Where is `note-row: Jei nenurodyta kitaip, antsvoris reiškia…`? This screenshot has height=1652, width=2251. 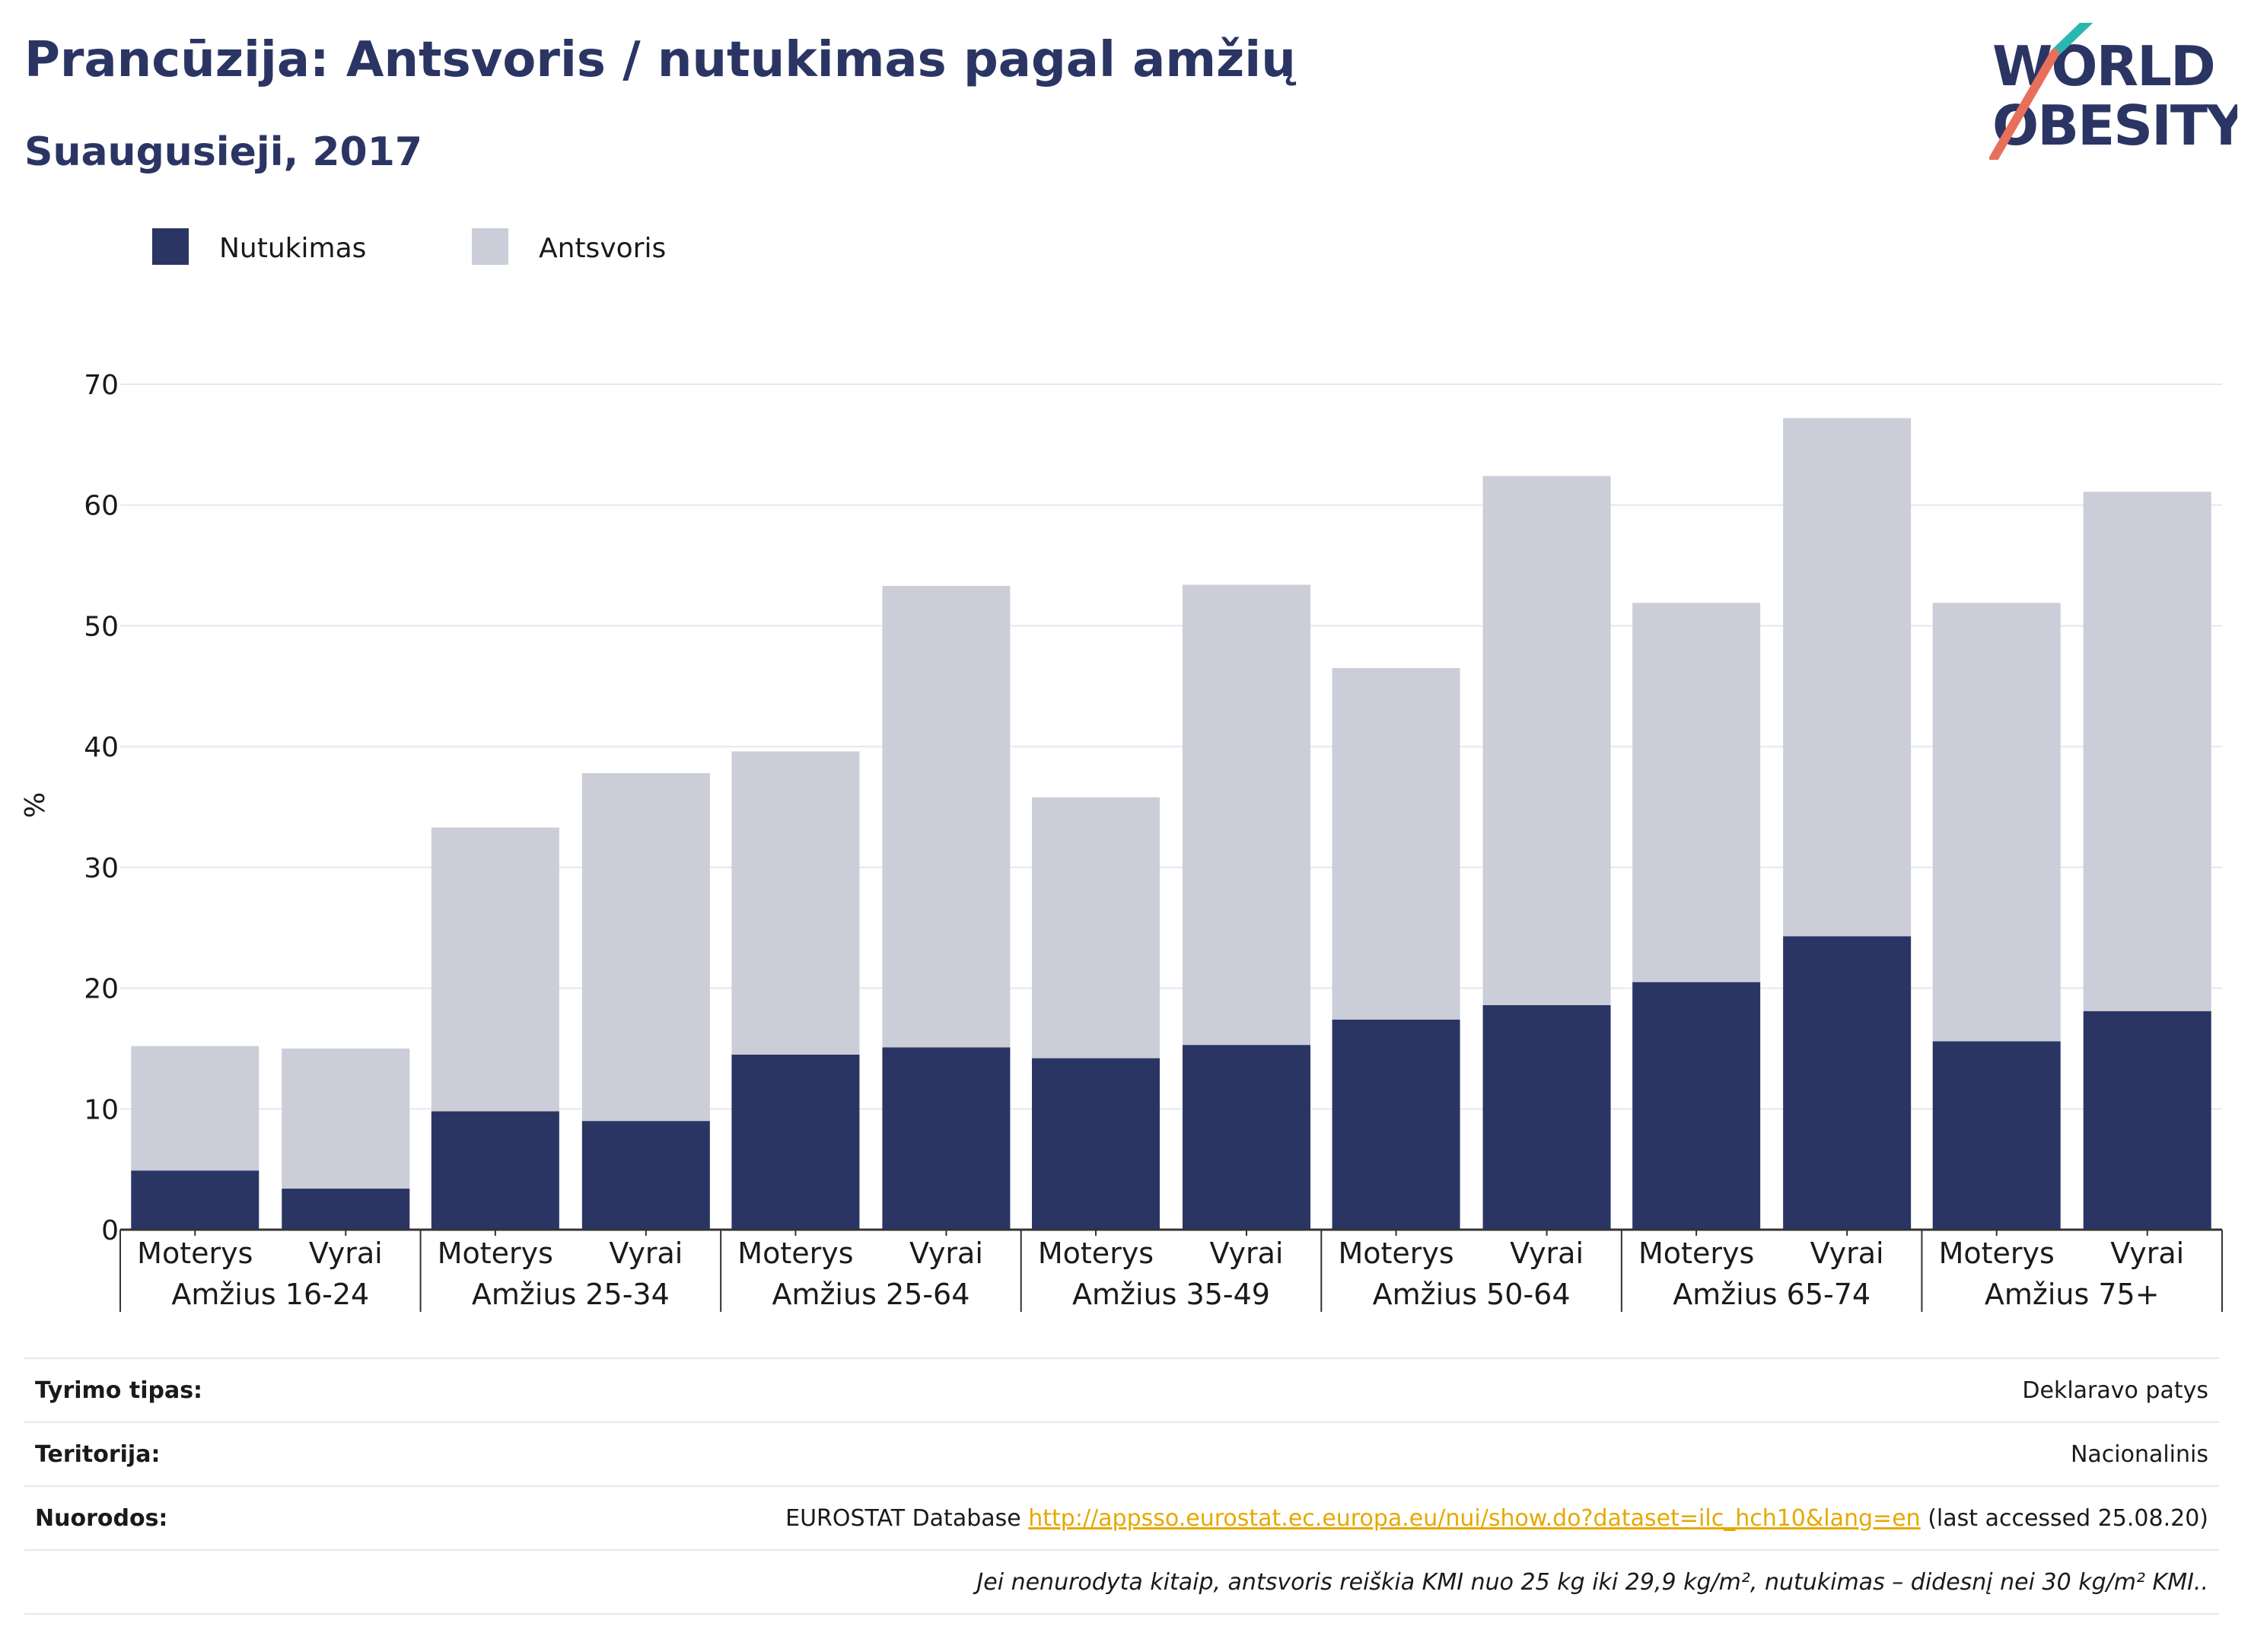 note-row: Jei nenurodyta kitaip, antsvoris reiškia… is located at coordinates (1121, 1582).